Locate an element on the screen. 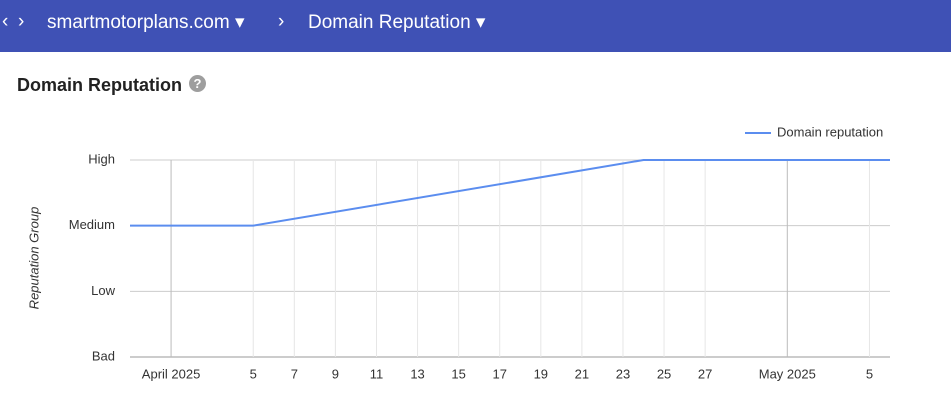 Image resolution: width=951 pixels, height=420 pixels. help-icon: ? is located at coordinates (197, 83).